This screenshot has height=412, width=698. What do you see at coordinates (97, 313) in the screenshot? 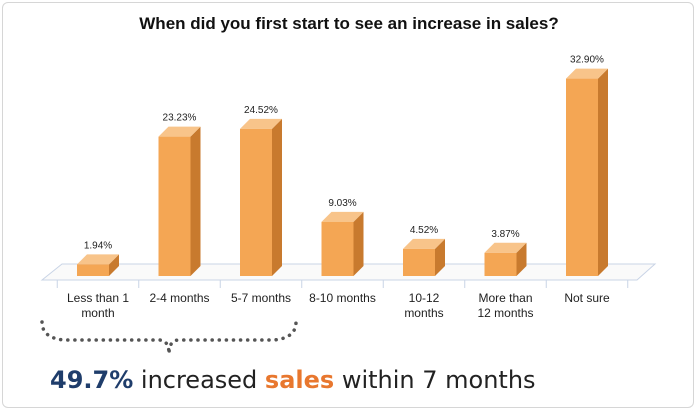
I see `x-tick-label: month` at bounding box center [97, 313].